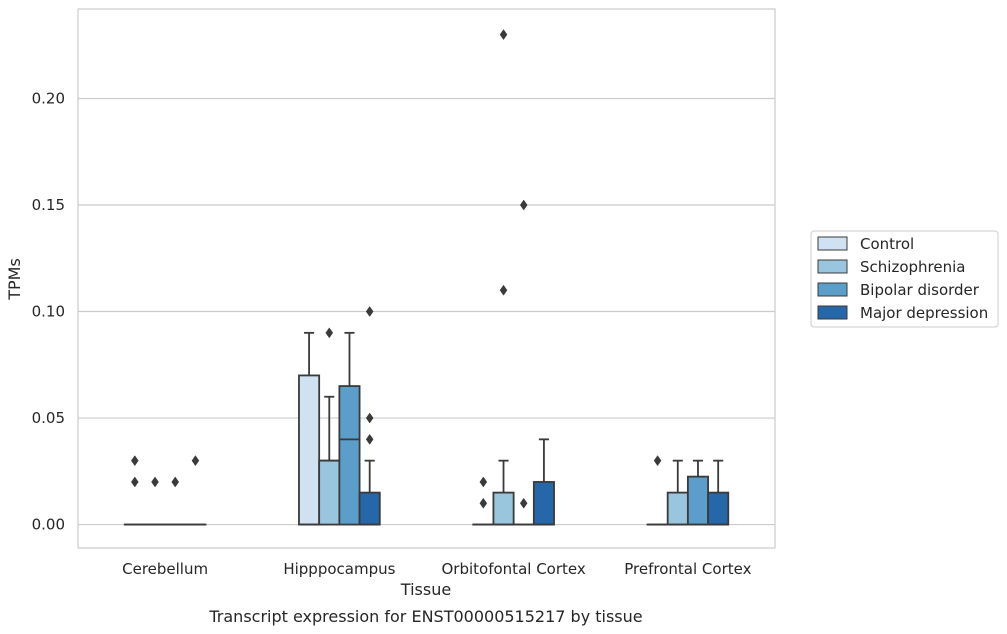  What do you see at coordinates (339, 569) in the screenshot?
I see `x-tick-label: Hipppocampus` at bounding box center [339, 569].